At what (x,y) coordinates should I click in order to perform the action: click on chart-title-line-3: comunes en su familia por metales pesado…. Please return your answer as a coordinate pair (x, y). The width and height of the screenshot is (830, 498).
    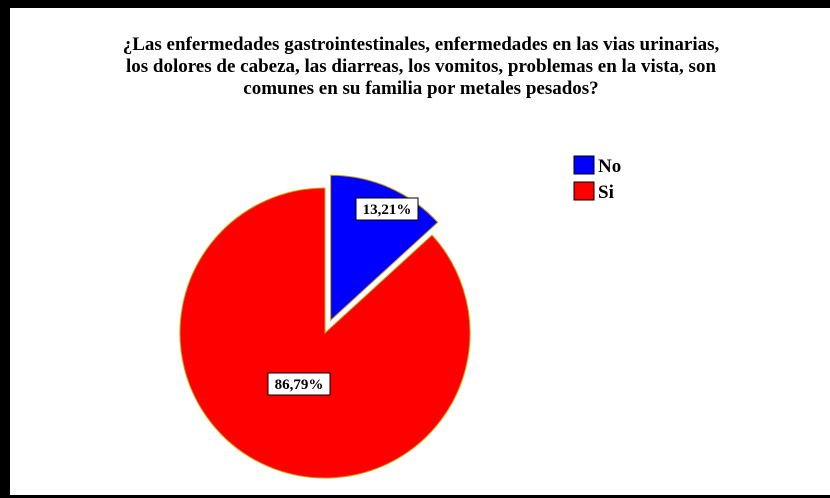
    Looking at the image, I should click on (421, 88).